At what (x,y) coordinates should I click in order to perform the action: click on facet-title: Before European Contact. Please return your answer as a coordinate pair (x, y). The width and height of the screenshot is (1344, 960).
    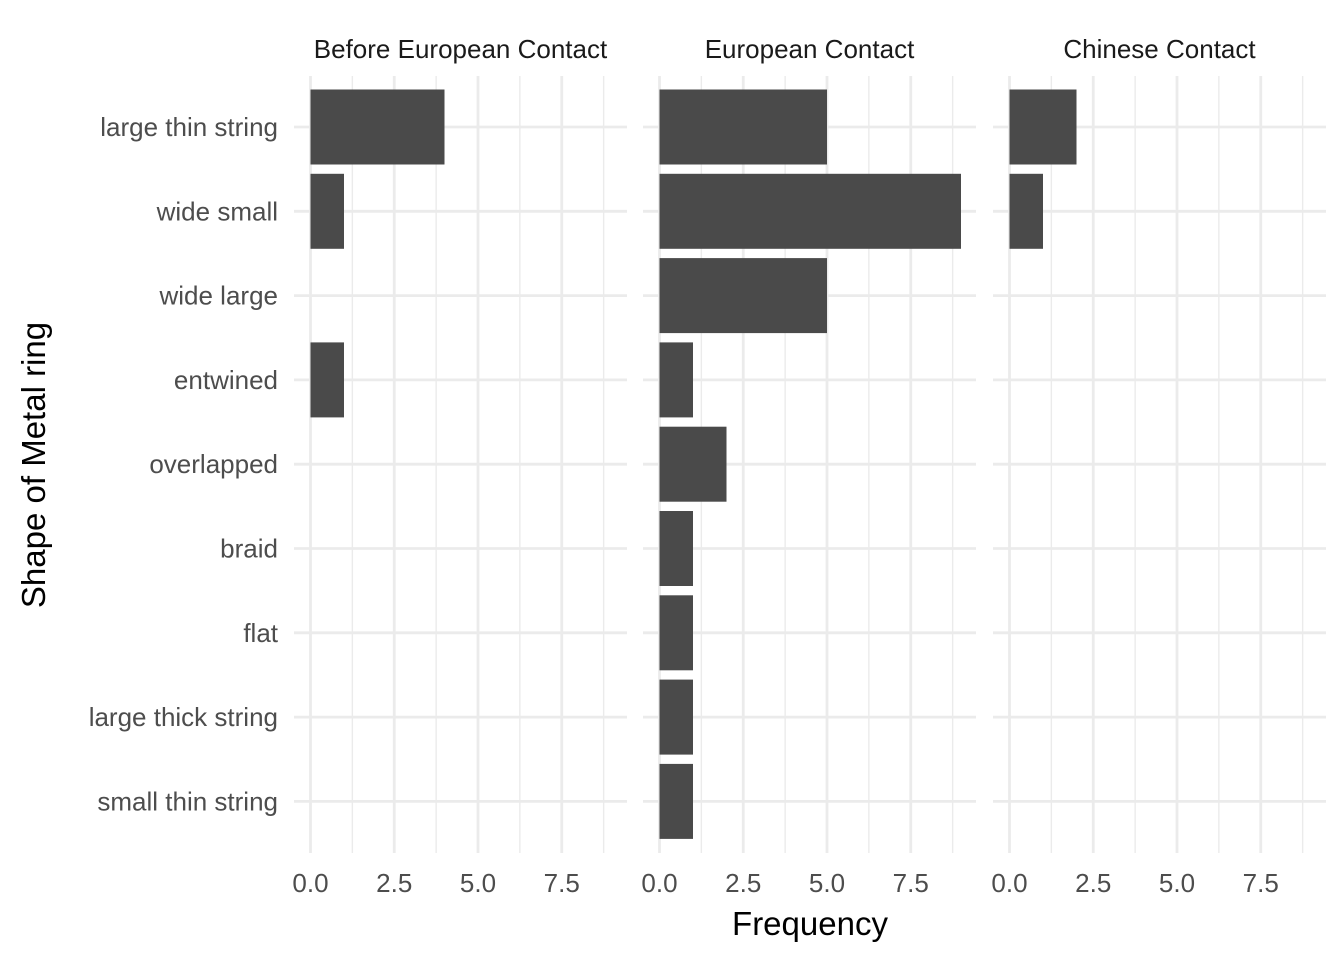
    Looking at the image, I should click on (461, 49).